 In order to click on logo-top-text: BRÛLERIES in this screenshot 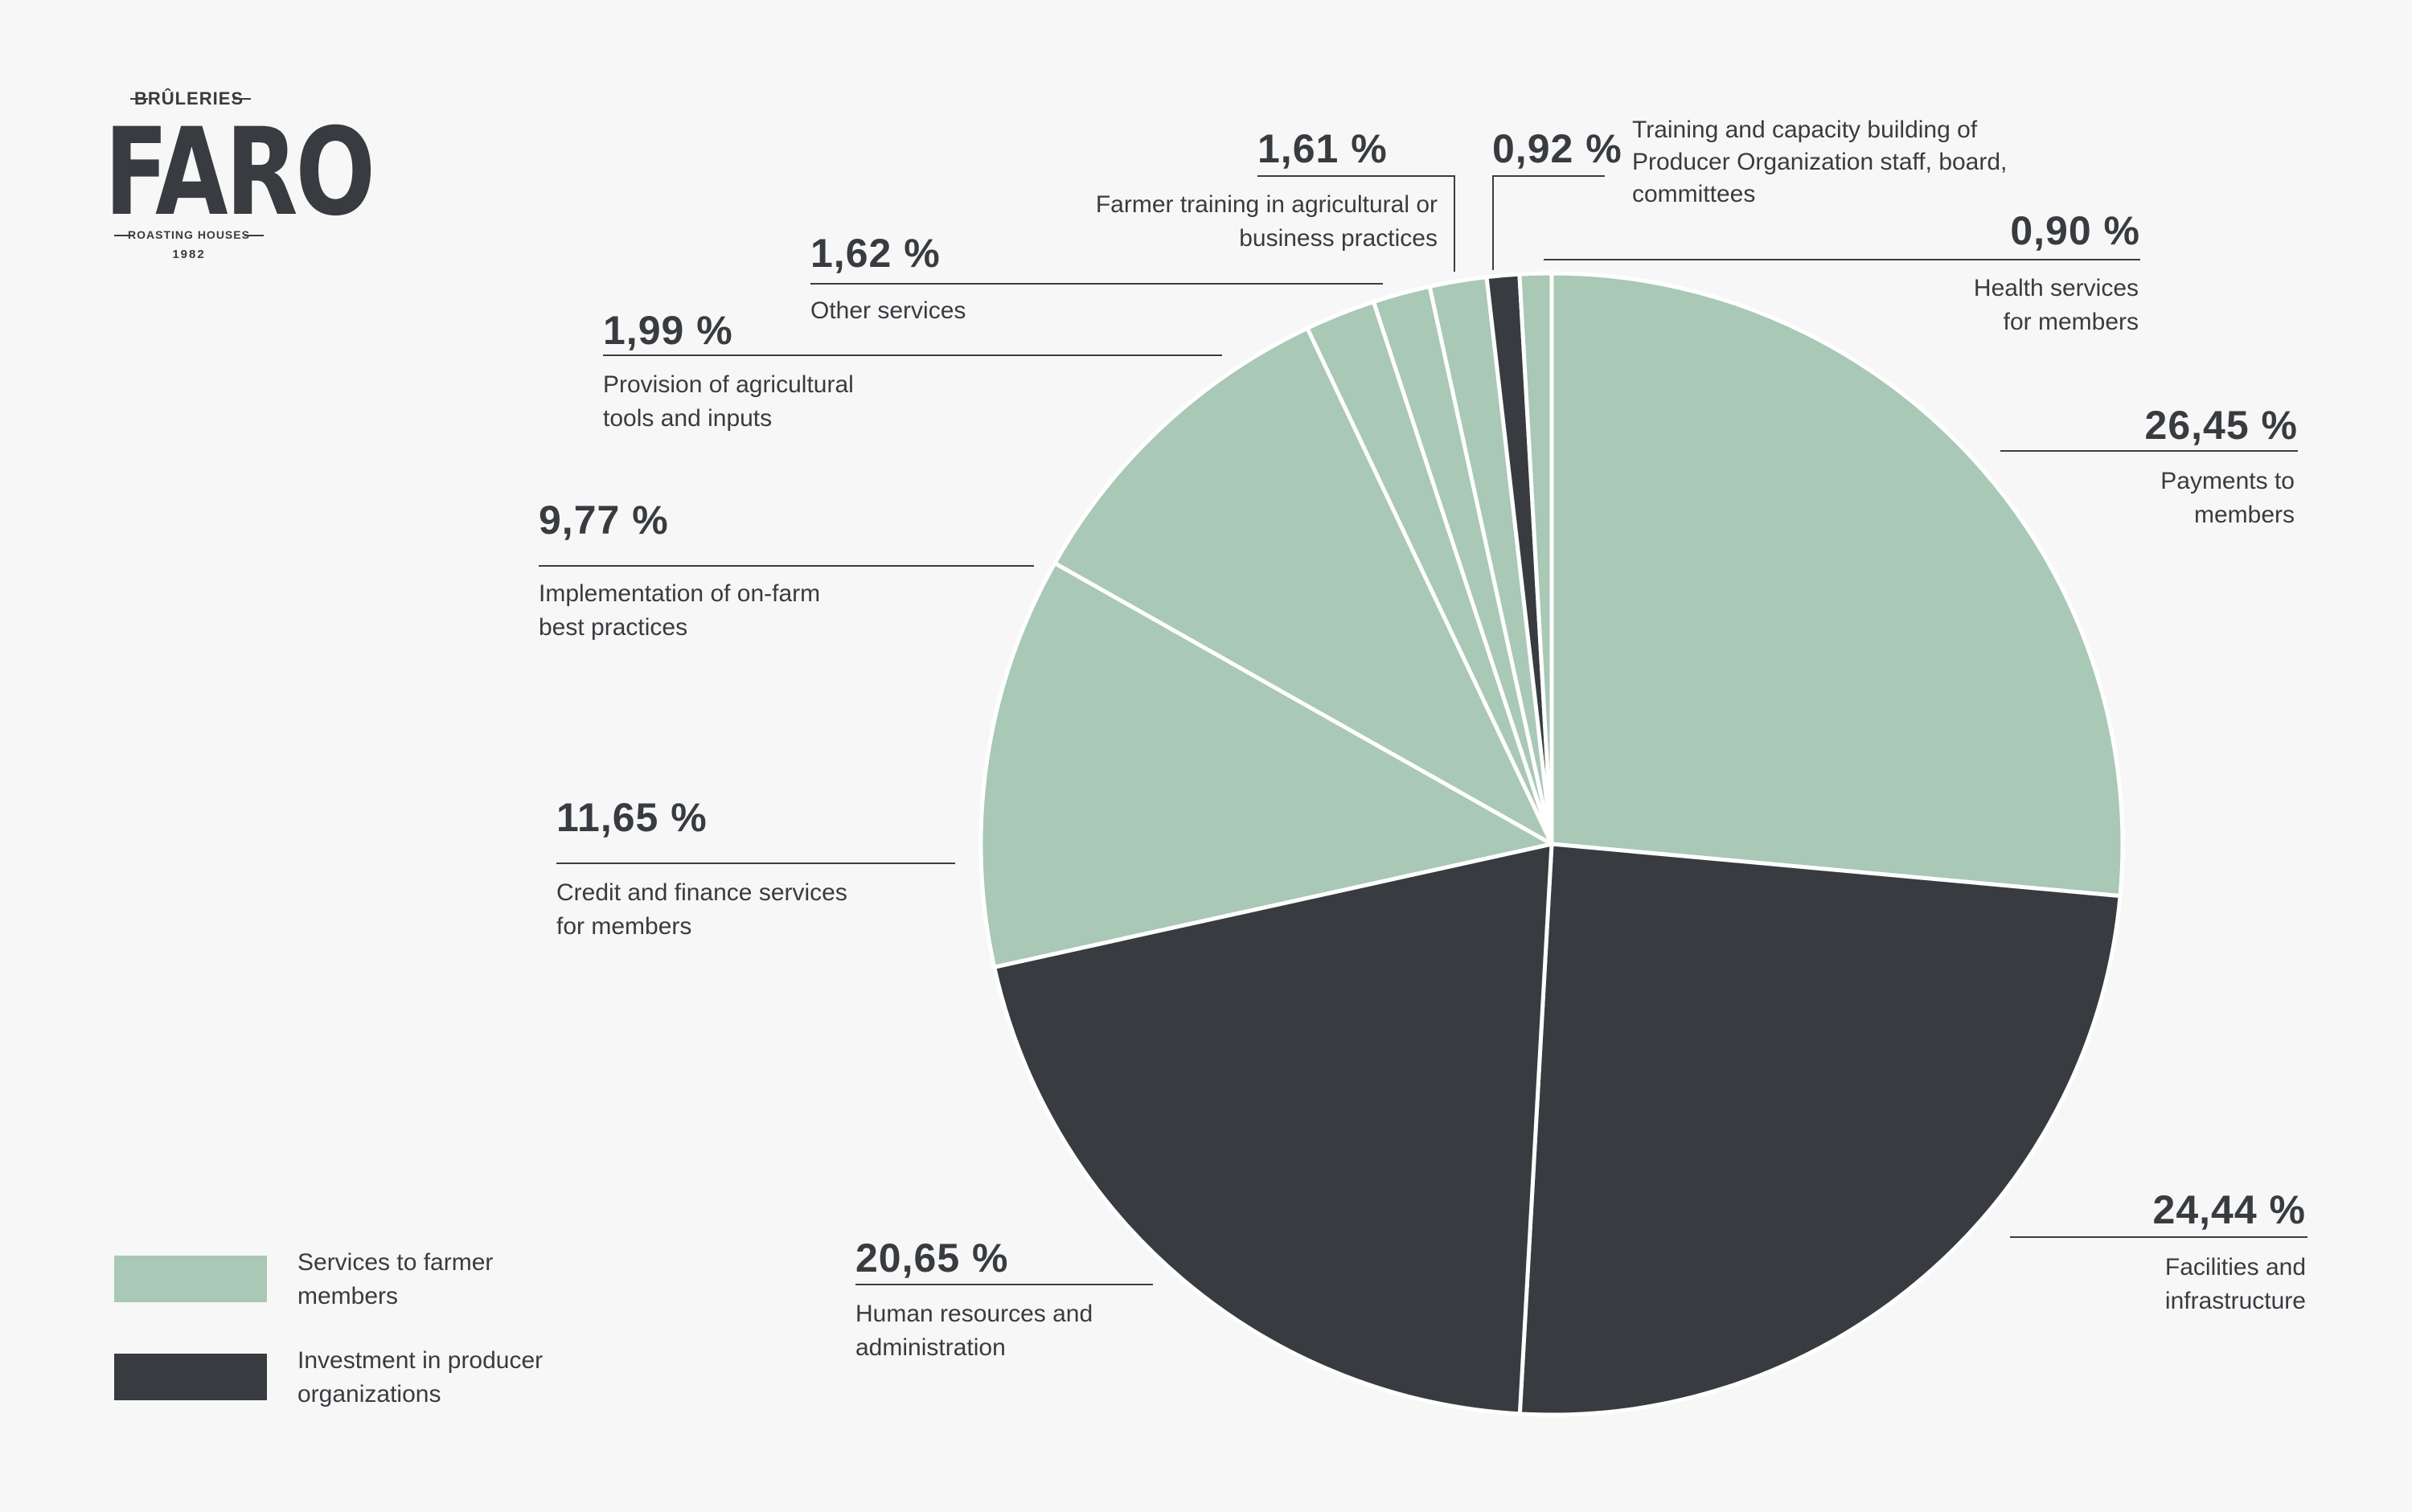, I will do `click(188, 98)`.